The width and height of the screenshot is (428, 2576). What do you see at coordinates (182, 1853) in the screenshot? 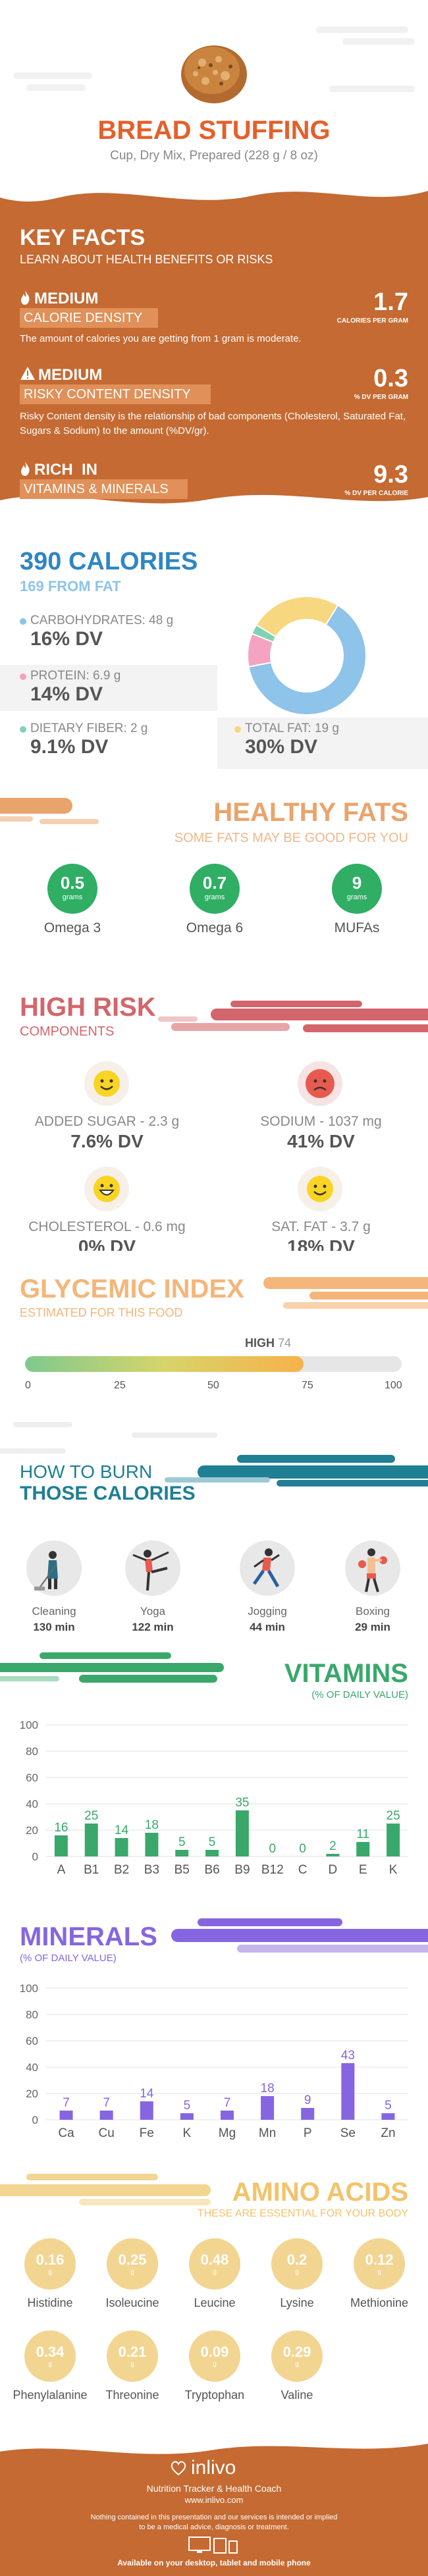
I see `vitamin-bar-b5` at bounding box center [182, 1853].